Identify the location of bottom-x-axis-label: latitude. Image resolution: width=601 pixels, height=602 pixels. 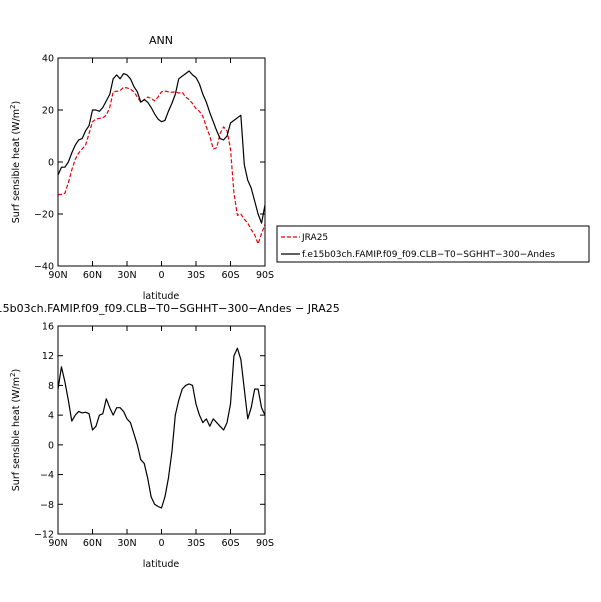
(161, 564).